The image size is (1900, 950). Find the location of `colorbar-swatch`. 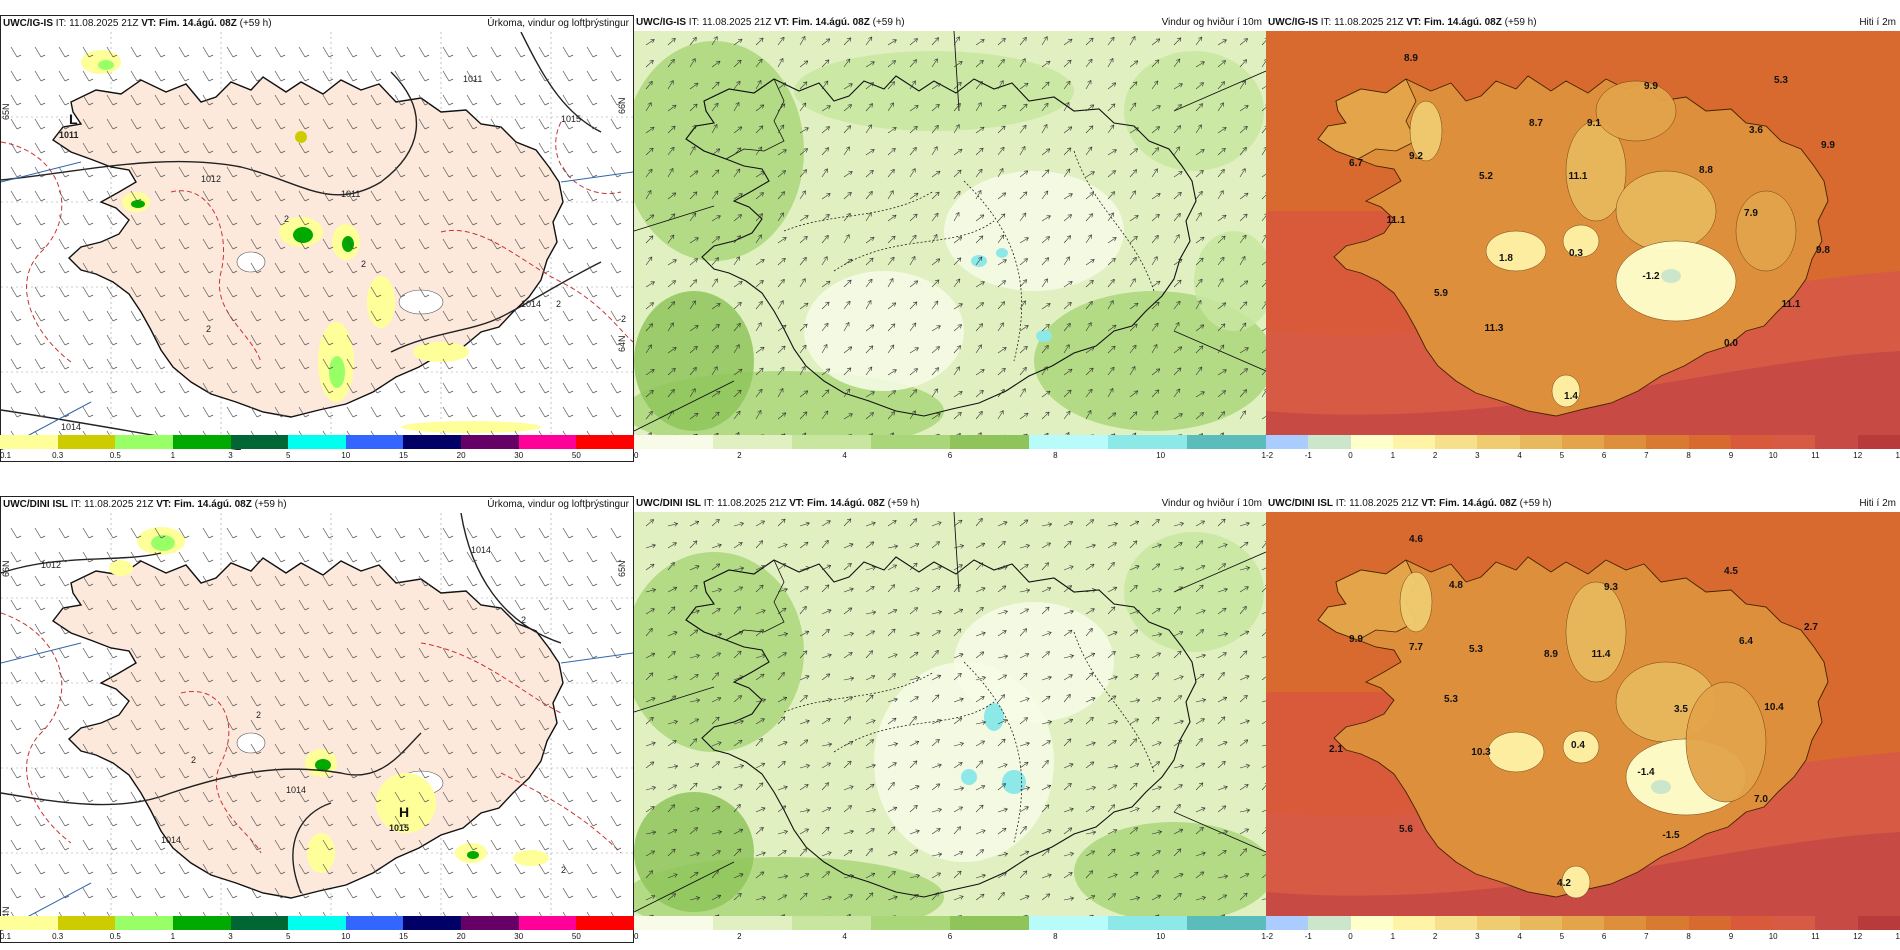

colorbar-swatch is located at coordinates (1414, 442).